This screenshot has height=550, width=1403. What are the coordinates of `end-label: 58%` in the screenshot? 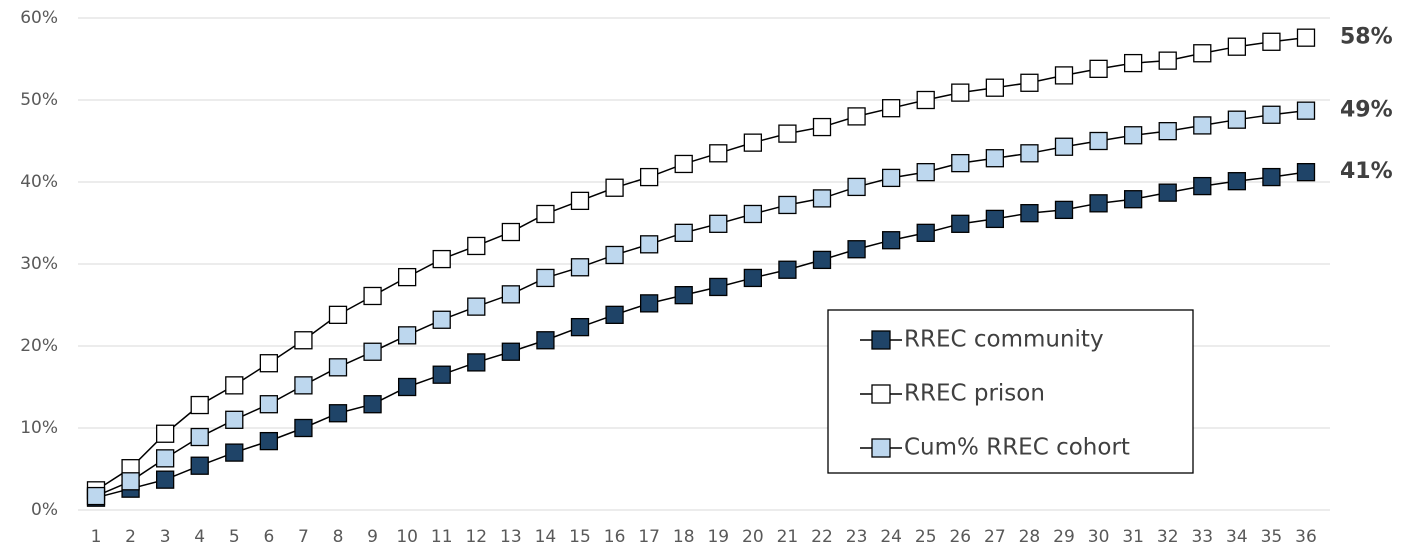 It's located at (1366, 37).